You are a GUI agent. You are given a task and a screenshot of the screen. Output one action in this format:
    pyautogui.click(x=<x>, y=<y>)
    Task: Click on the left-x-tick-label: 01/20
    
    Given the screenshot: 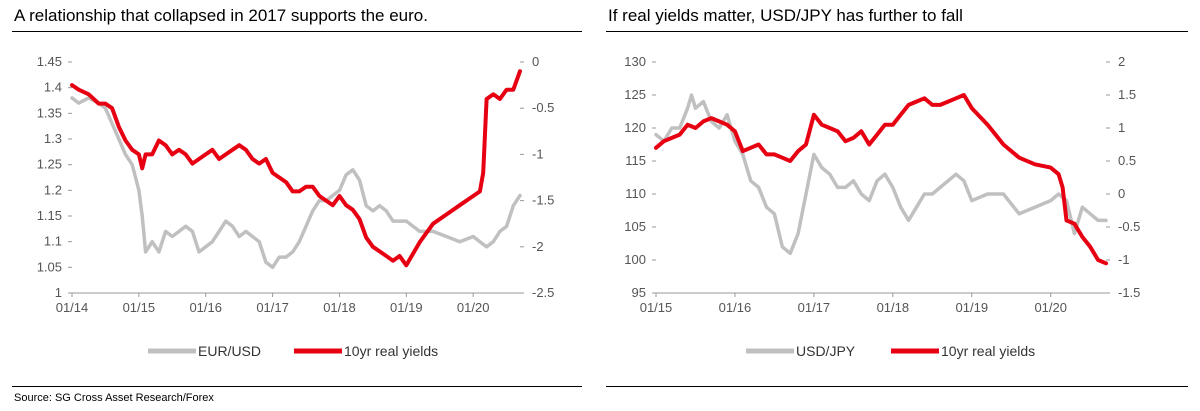 What is the action you would take?
    pyautogui.click(x=473, y=307)
    